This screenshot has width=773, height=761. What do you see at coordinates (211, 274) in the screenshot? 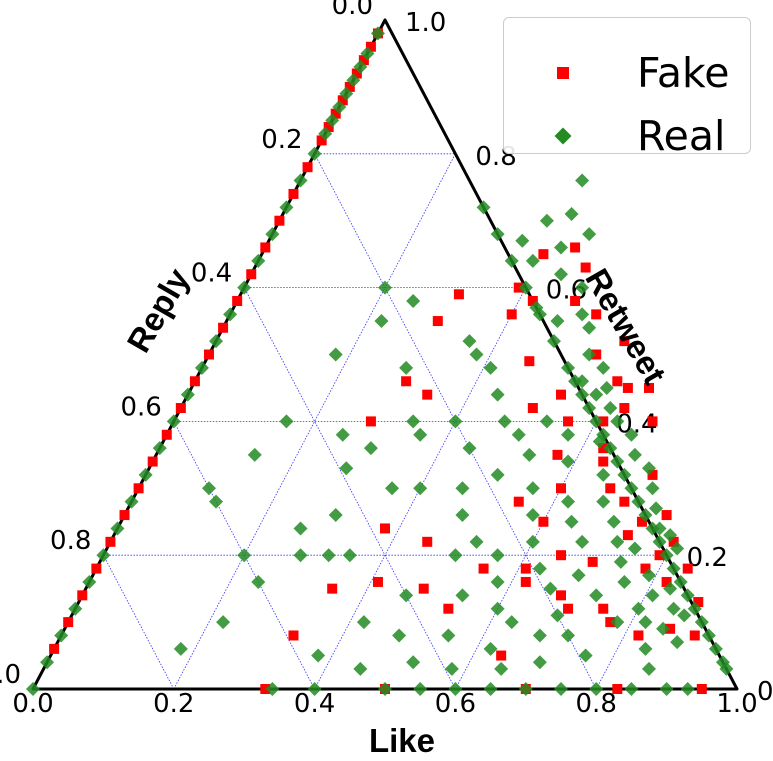
I see `tick-label-reply: 0.4` at bounding box center [211, 274].